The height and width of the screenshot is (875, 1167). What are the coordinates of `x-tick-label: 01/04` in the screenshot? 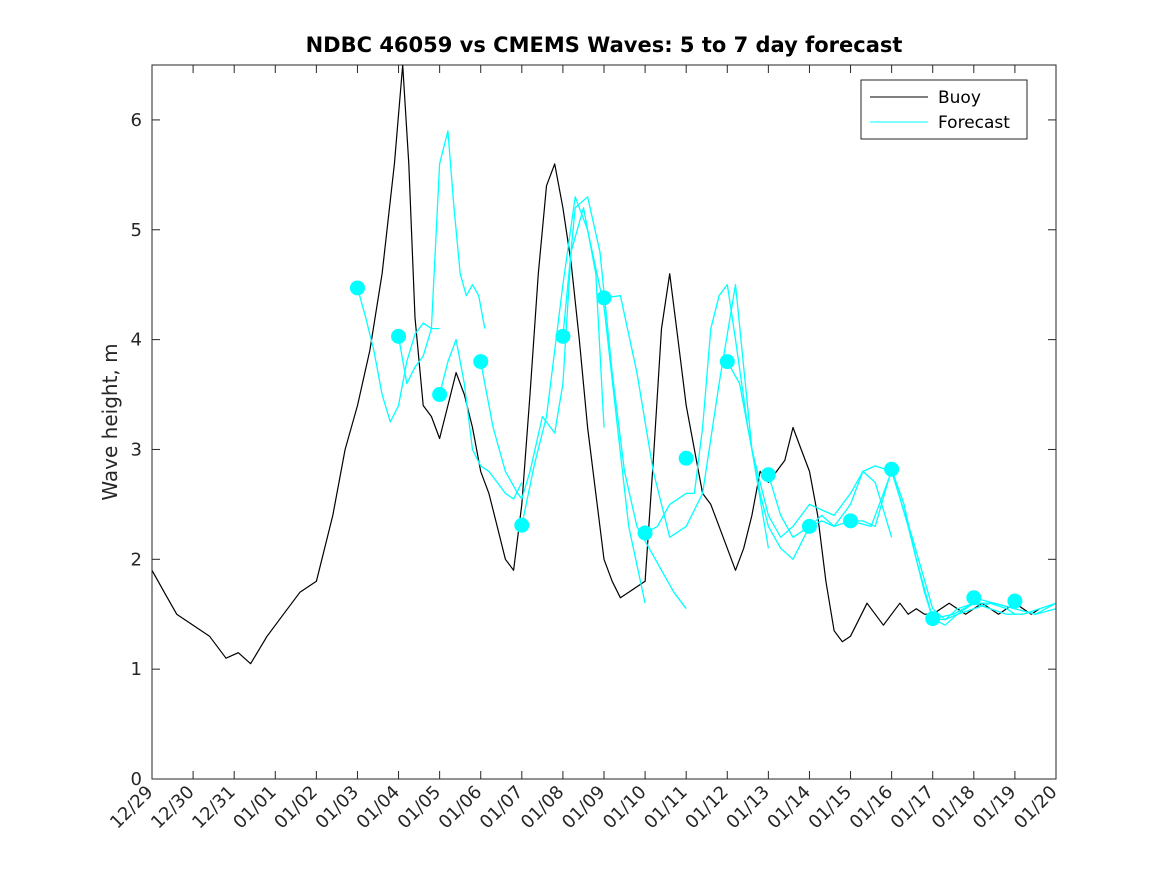 It's located at (379, 808).